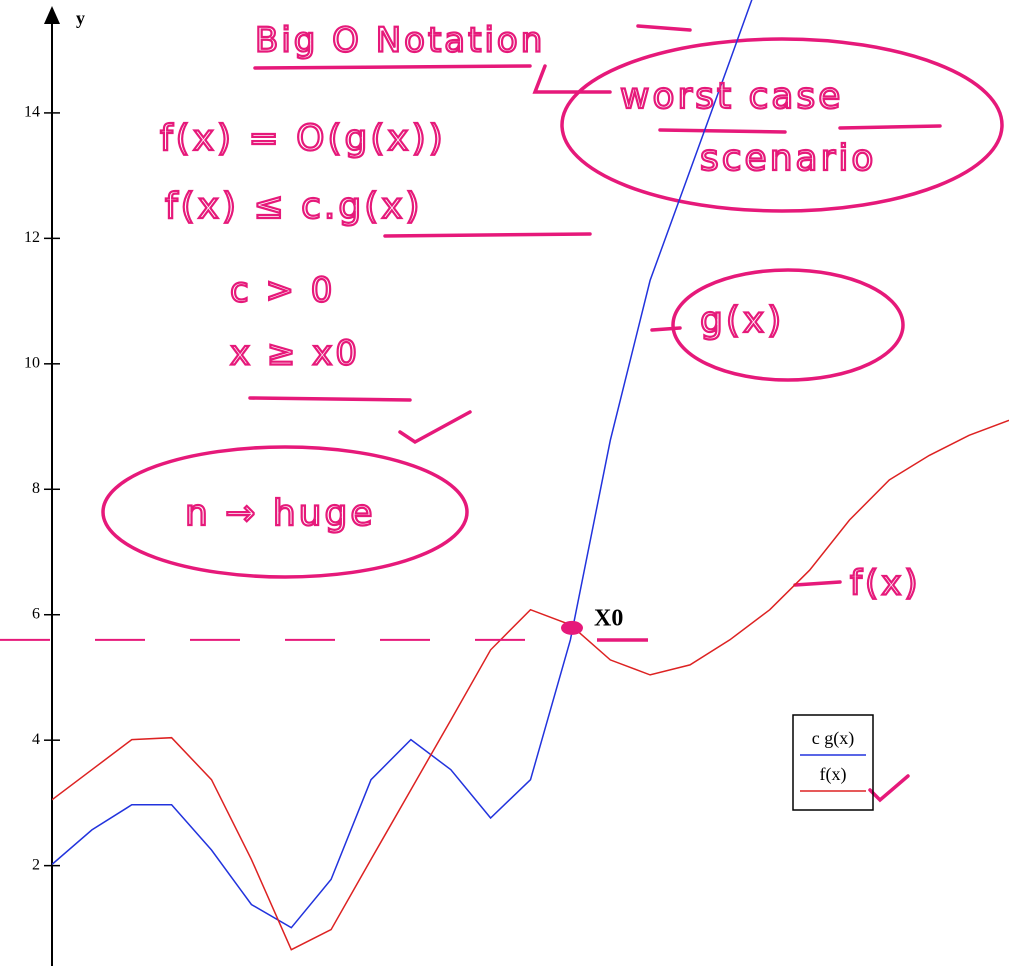 This screenshot has width=1009, height=966. I want to click on y-tick-label: 2, so click(36, 864).